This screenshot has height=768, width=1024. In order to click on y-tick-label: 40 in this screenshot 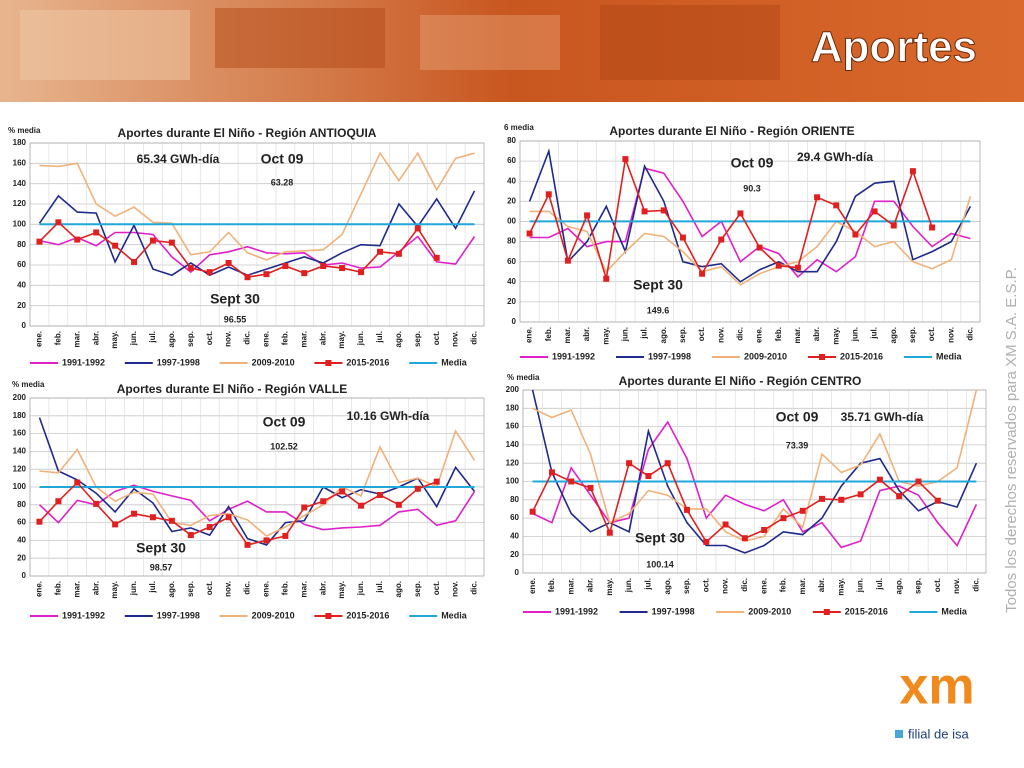, I will do `click(514, 536)`.